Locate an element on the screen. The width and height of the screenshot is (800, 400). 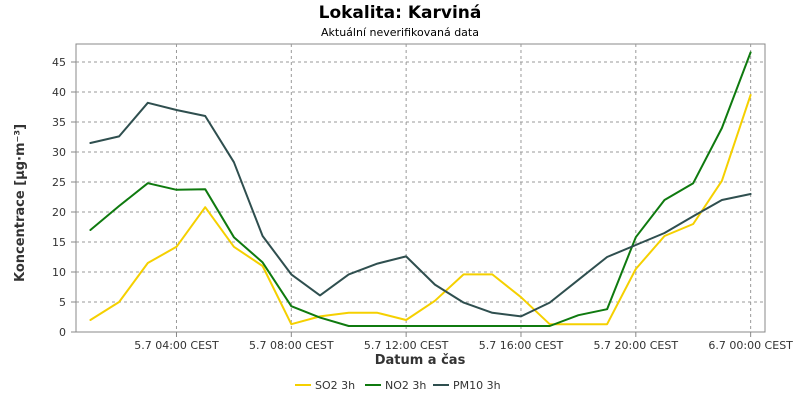
y-tick-label: 25 is located at coordinates (59, 182).